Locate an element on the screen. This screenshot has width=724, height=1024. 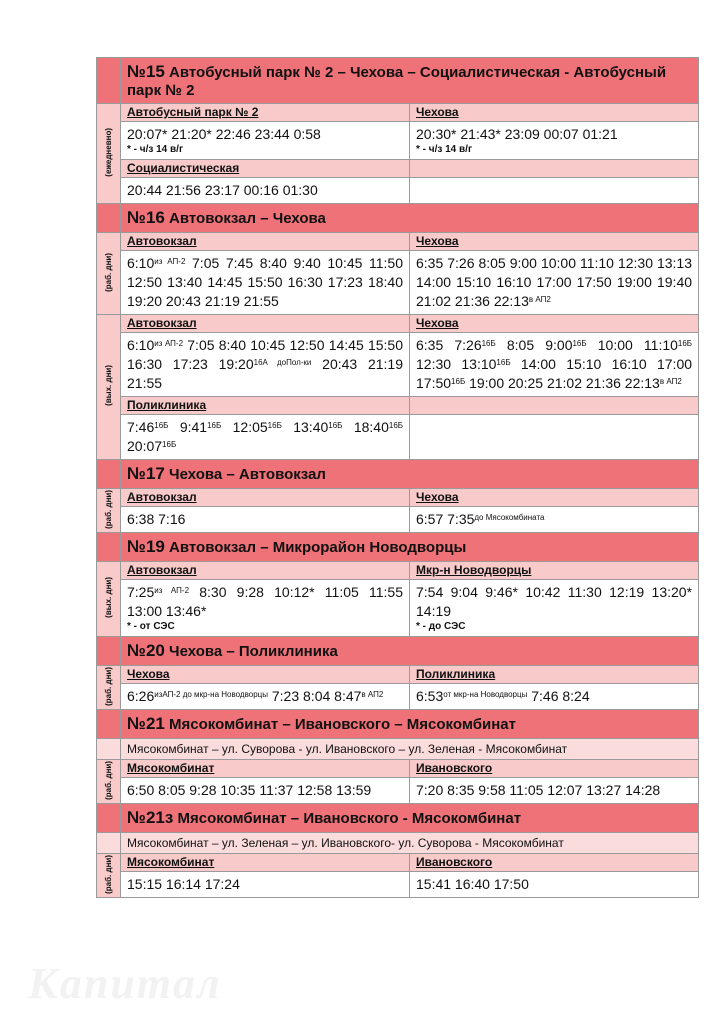
route-name: Автовокзал – Микрорайон Новодворцы is located at coordinates (318, 547).